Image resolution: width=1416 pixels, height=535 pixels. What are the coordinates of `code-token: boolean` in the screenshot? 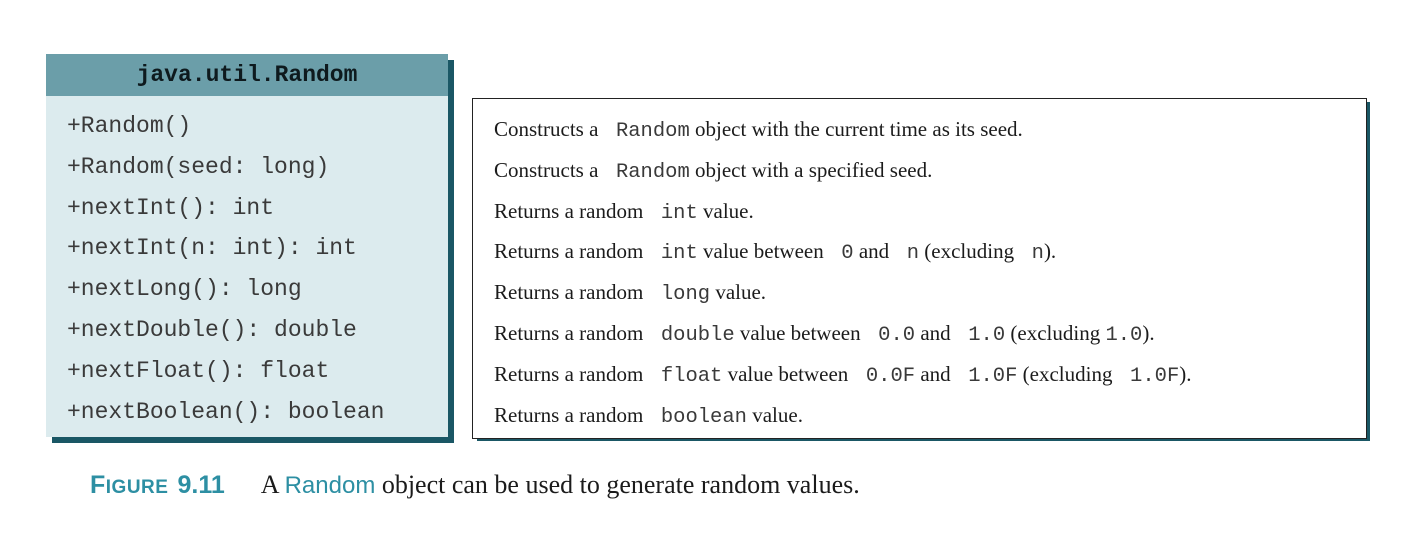 It's located at (697, 417).